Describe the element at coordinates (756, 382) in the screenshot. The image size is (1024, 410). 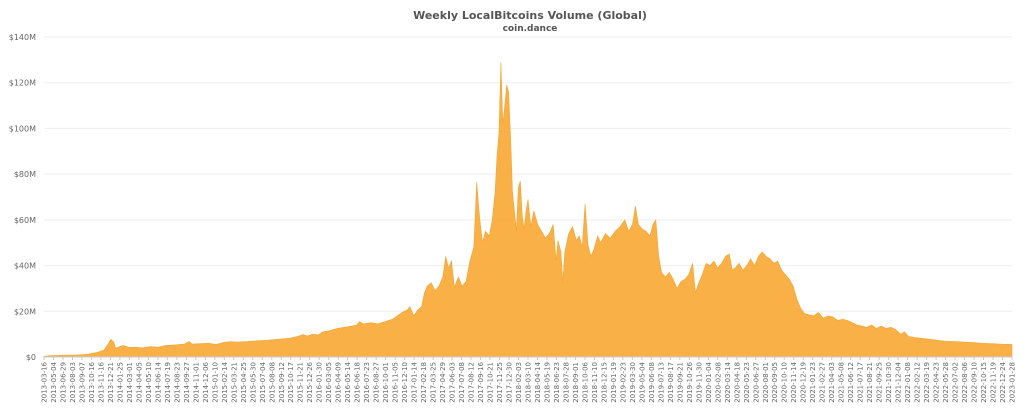
I see `x-tick-label: 2020-06-27` at that location.